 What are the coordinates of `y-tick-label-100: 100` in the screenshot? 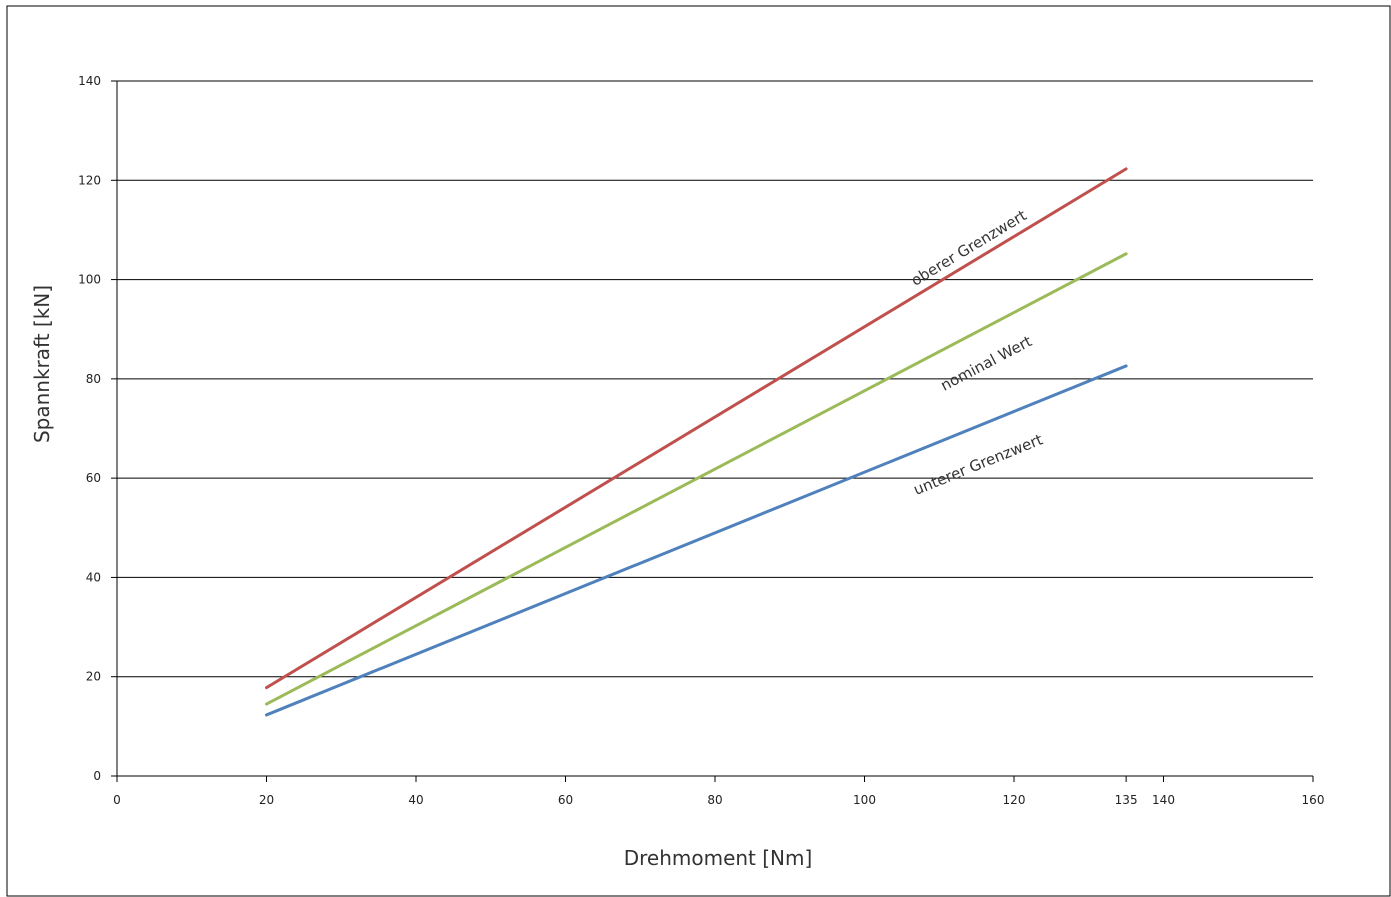 It's located at (89, 280).